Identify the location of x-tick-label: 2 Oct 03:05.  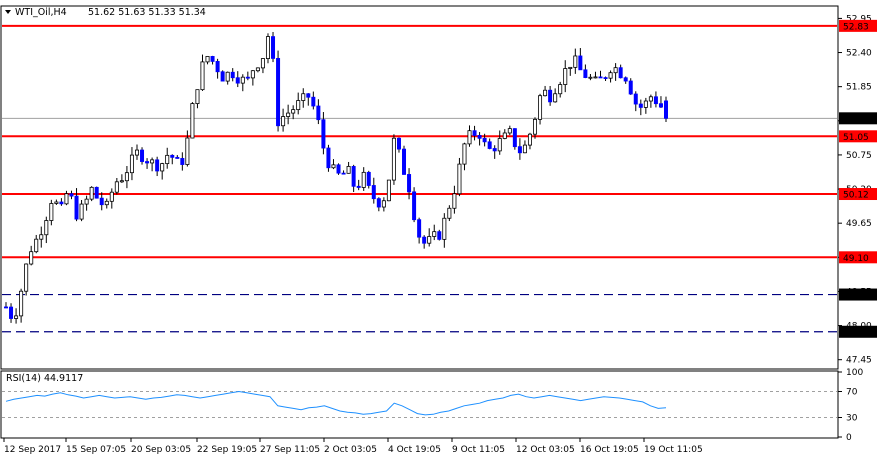
(350, 450).